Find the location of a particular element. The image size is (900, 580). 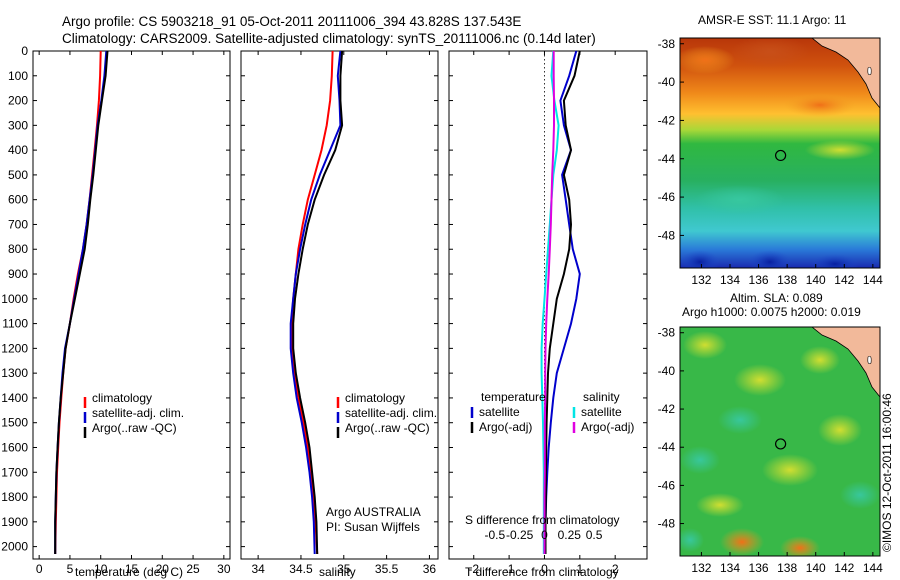

depth-tick-label: 0 is located at coordinates (24, 51).